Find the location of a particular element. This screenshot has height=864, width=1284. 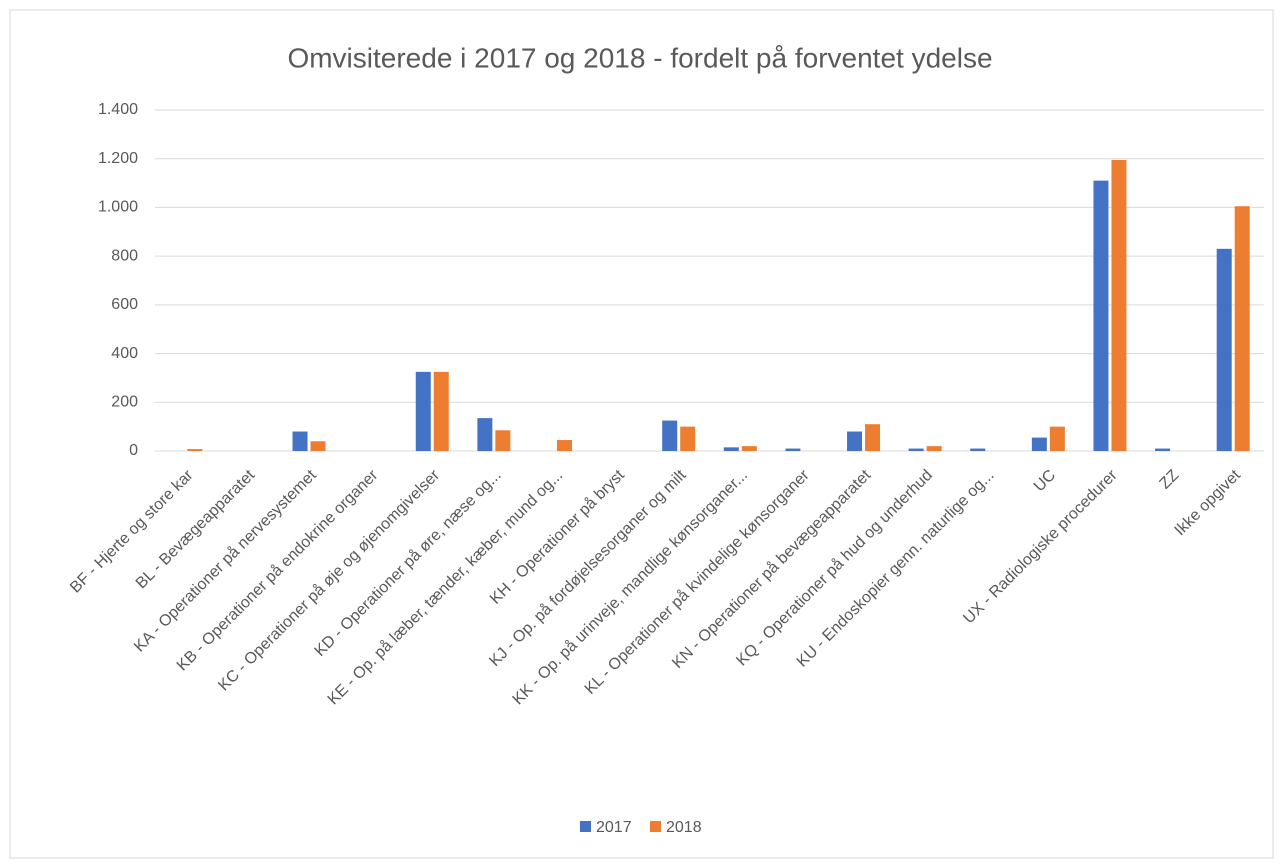

y-tick-label: 1.200 is located at coordinates (118, 158).